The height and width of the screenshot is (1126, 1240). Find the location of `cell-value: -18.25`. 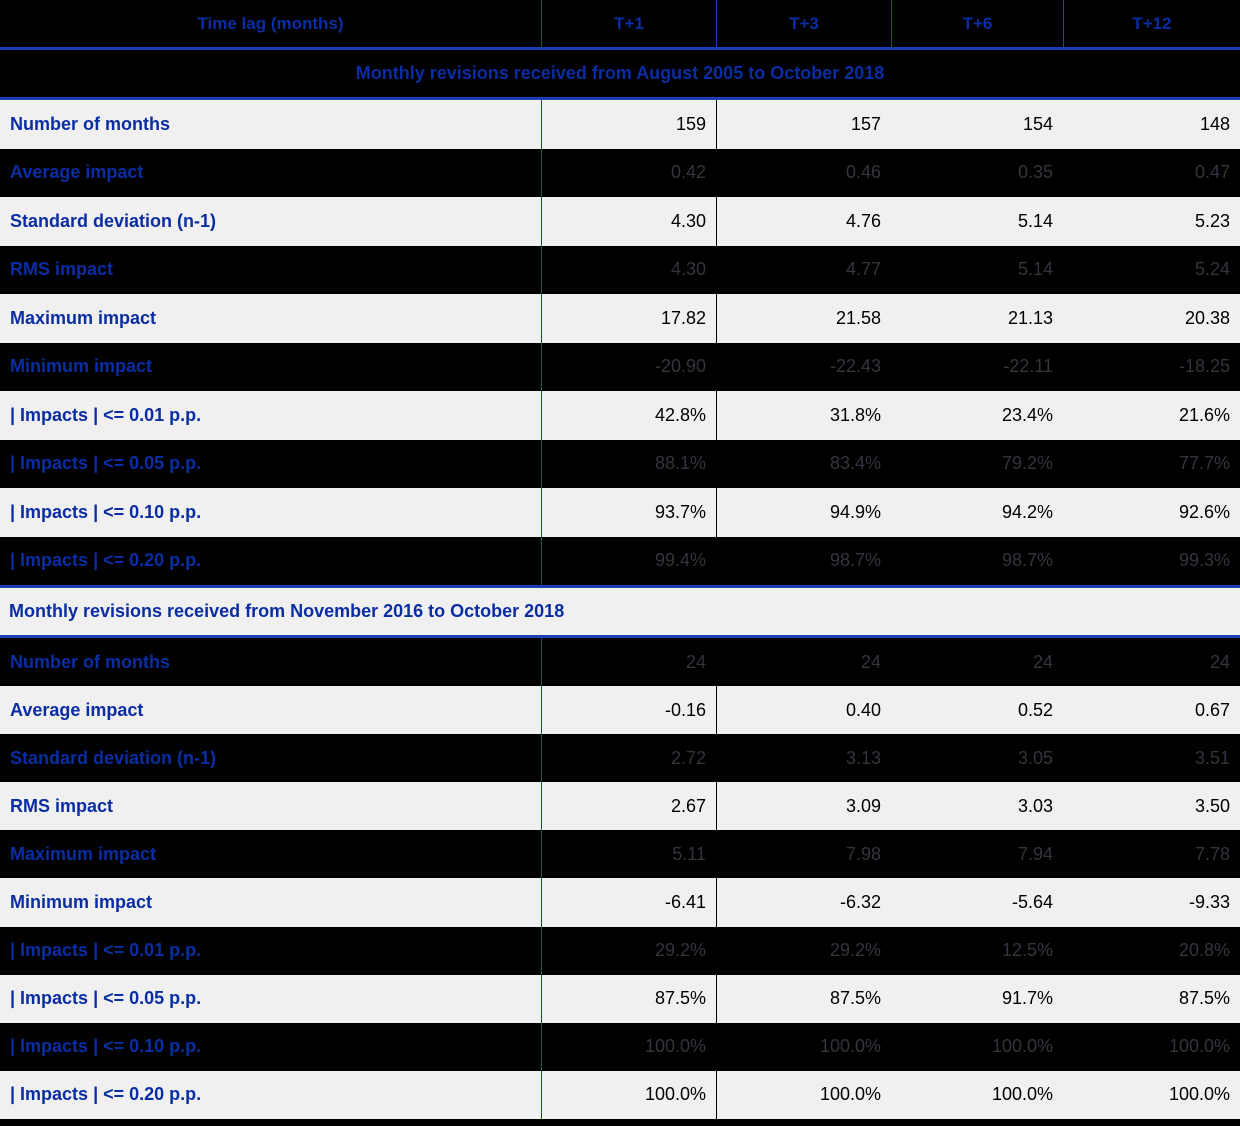

cell-value: -18.25 is located at coordinates (1204, 366).